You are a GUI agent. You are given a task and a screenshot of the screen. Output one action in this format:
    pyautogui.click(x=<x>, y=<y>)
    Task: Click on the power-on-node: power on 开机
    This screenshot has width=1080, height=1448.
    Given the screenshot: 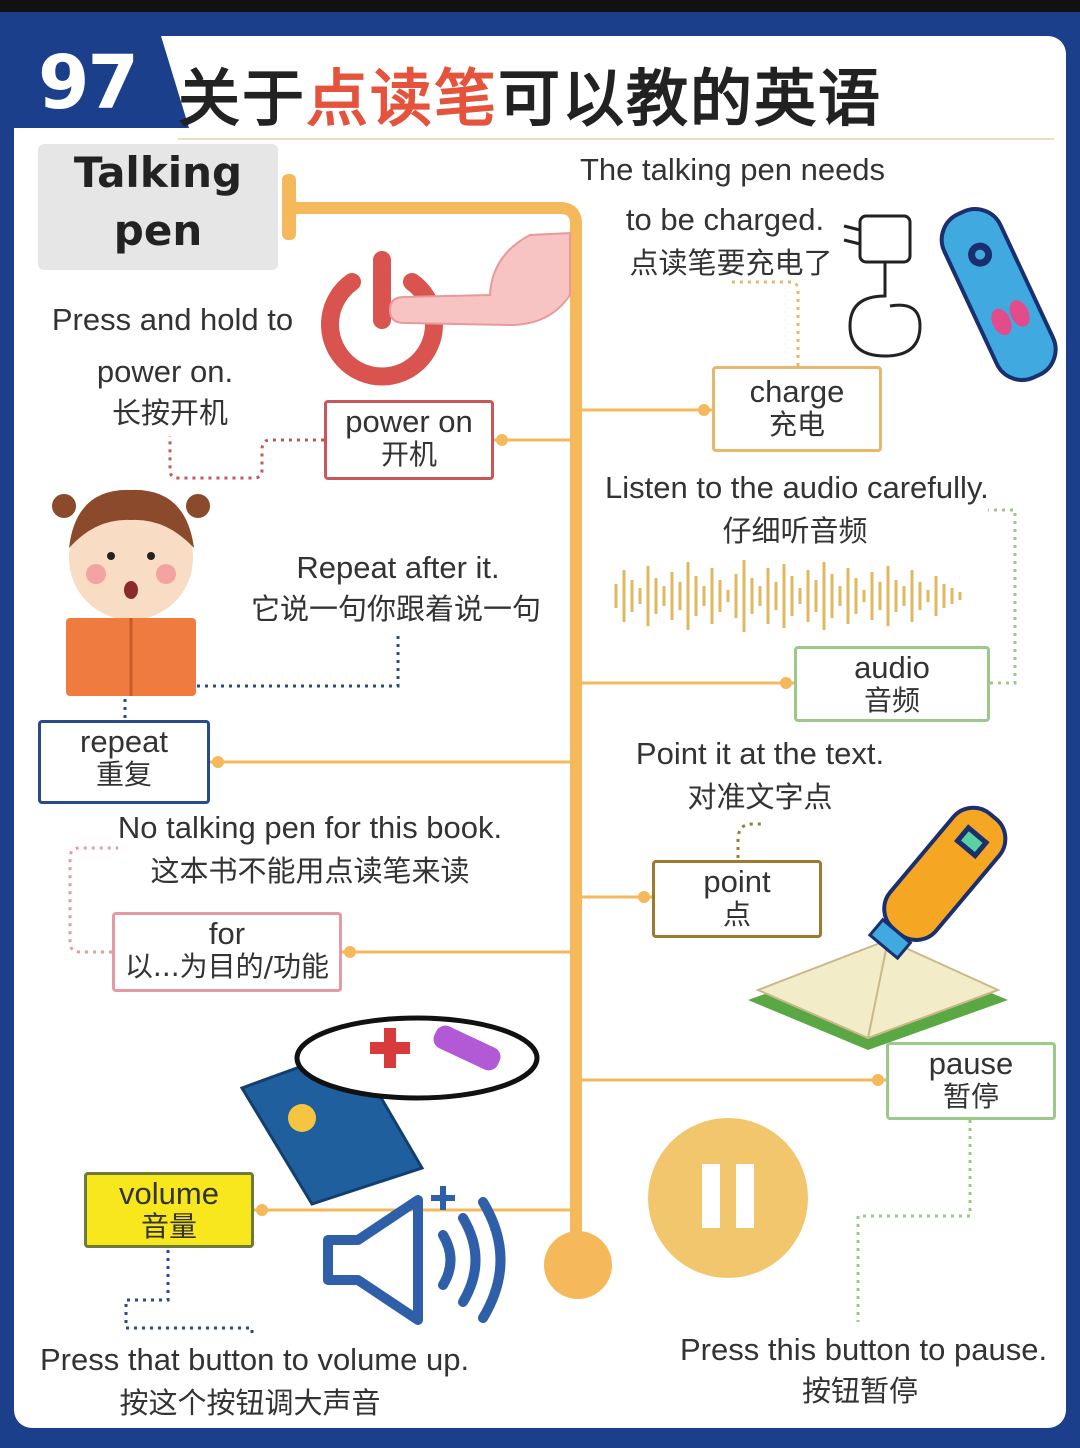 What is the action you would take?
    pyautogui.click(x=409, y=440)
    